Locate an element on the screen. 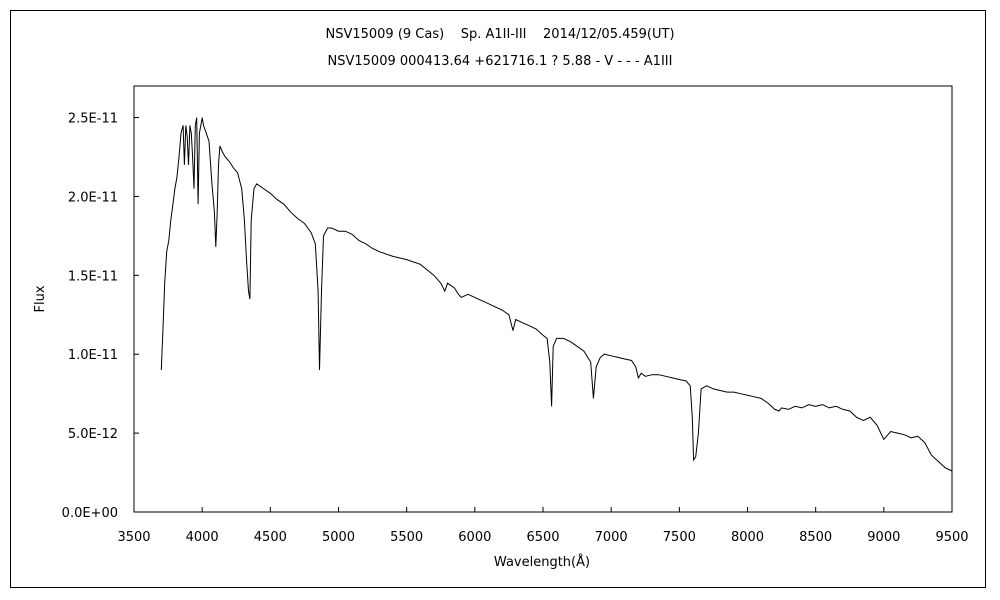 This screenshot has width=1000, height=600. x-tick-label: 5000 is located at coordinates (338, 537).